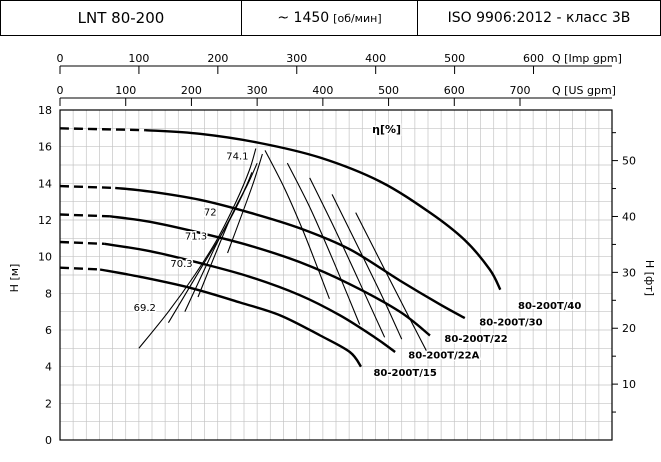  Describe the element at coordinates (82, 243) in the screenshot. I see `pump-curve-dashed-80-200T/22A` at that location.